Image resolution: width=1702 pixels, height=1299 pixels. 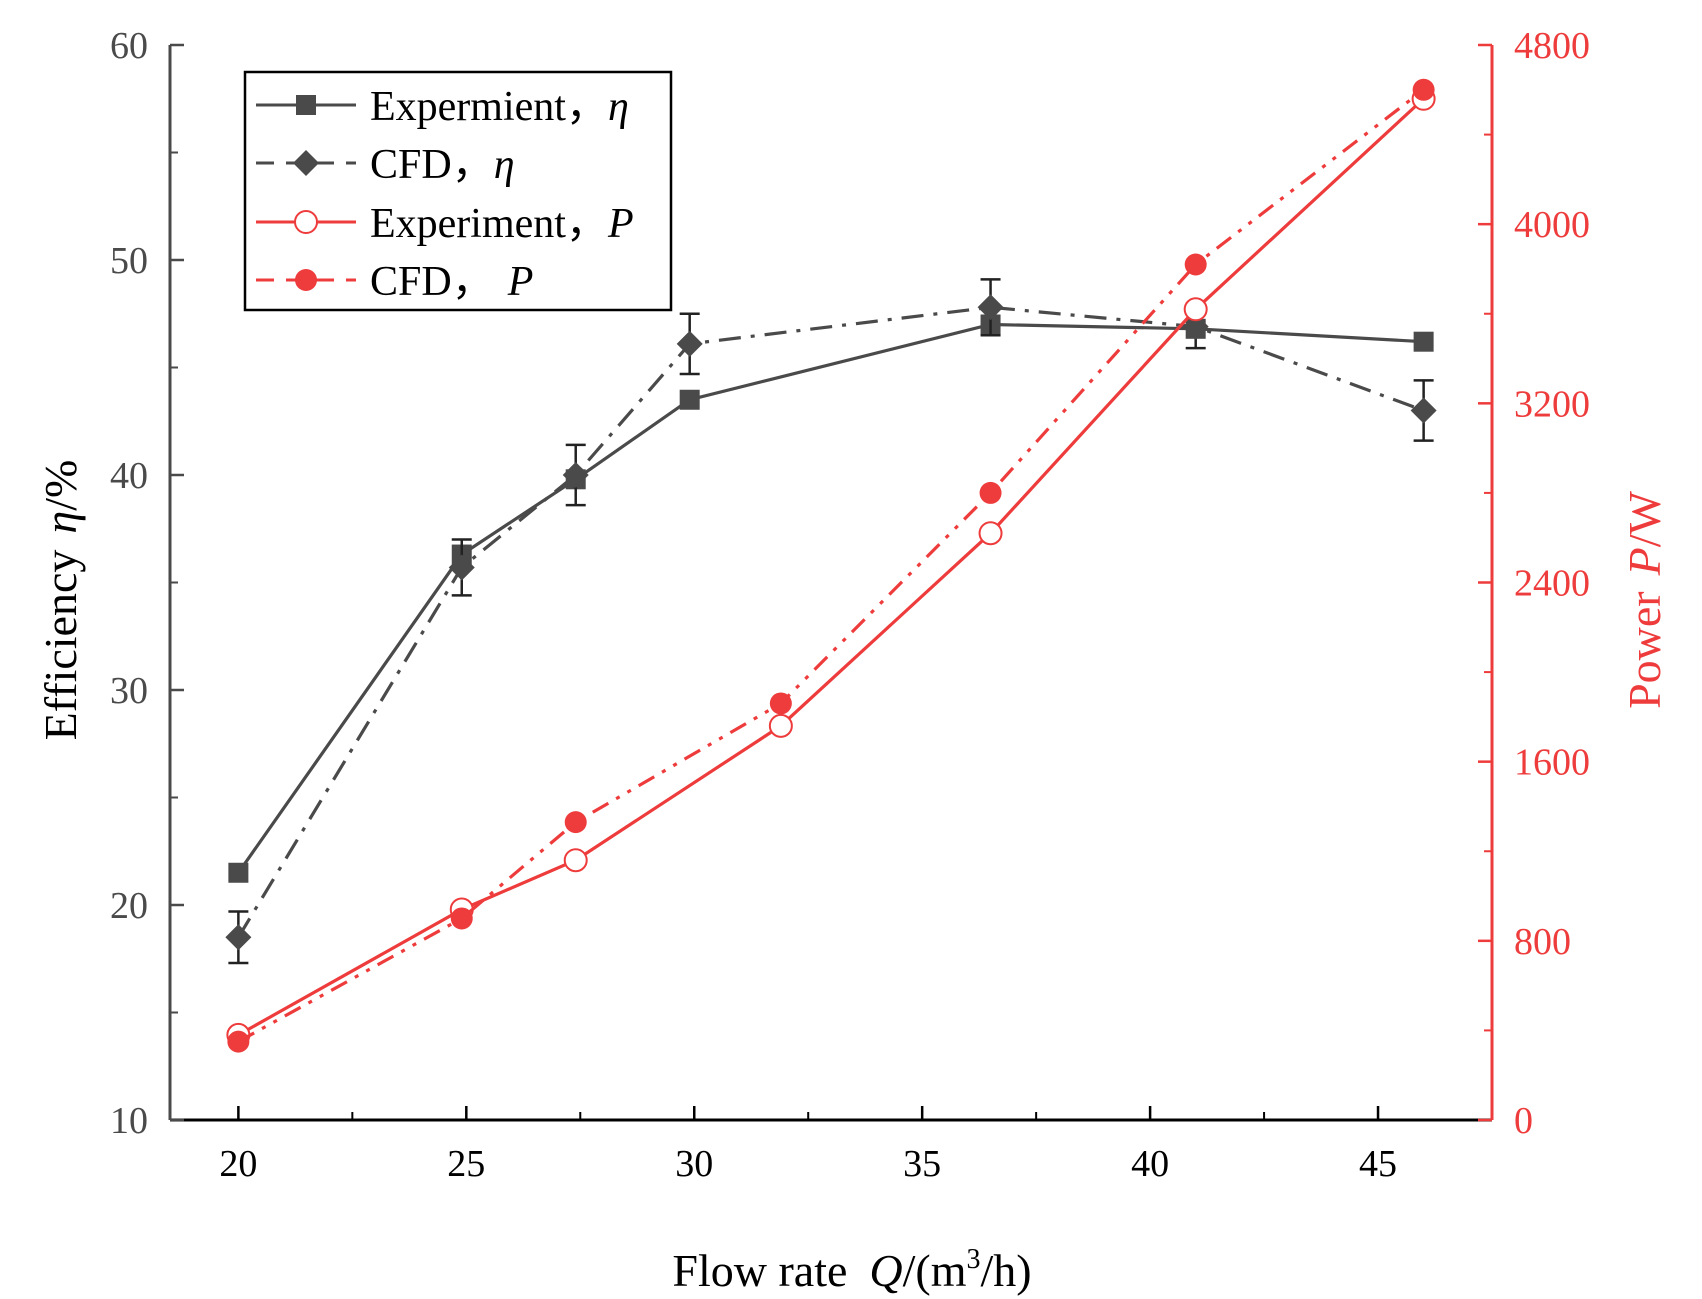 I want to click on y-left-tick-label: 60, so click(x=129, y=46).